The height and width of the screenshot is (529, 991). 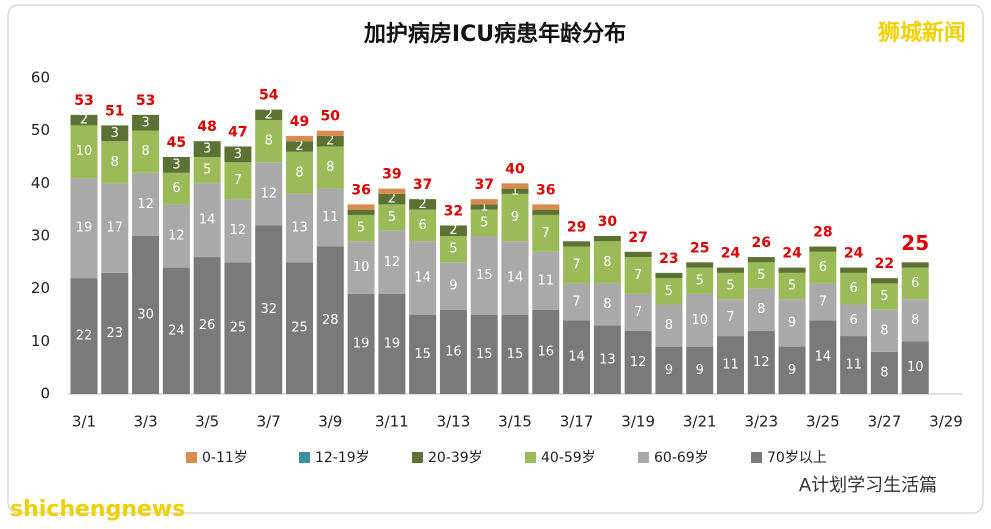 What do you see at coordinates (607, 359) in the screenshot?
I see `segment-label: 13` at bounding box center [607, 359].